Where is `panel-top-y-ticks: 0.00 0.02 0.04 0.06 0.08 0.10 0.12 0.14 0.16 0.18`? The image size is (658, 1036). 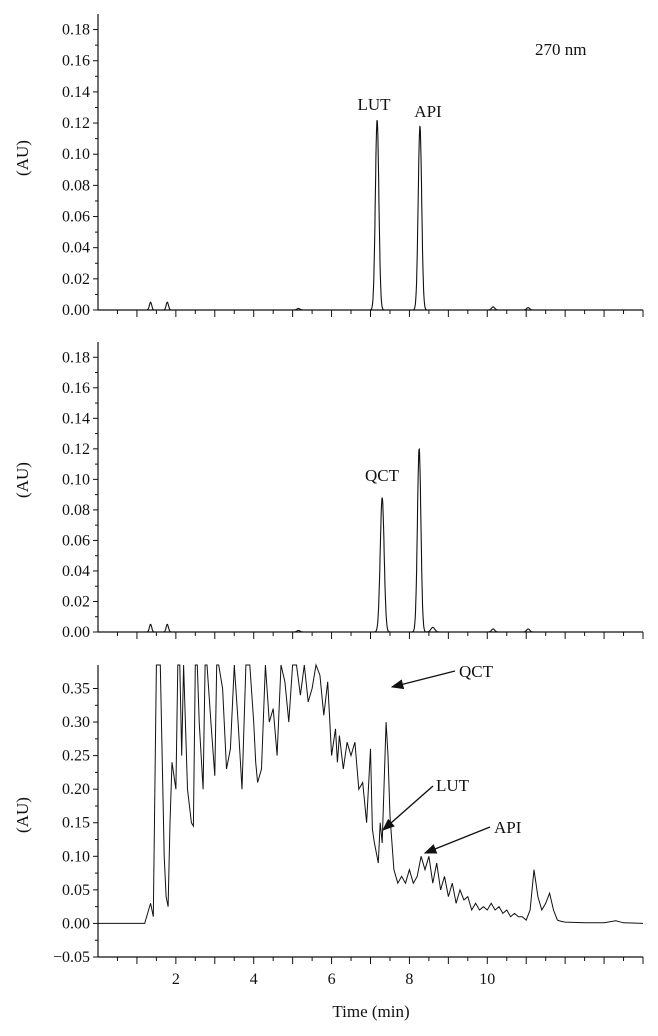
panel-top-y-ticks: 0.00 0.02 0.04 0.06 0.08 0.10 0.12 0.14 0.16 0.18 is located at coordinates (80, 170).